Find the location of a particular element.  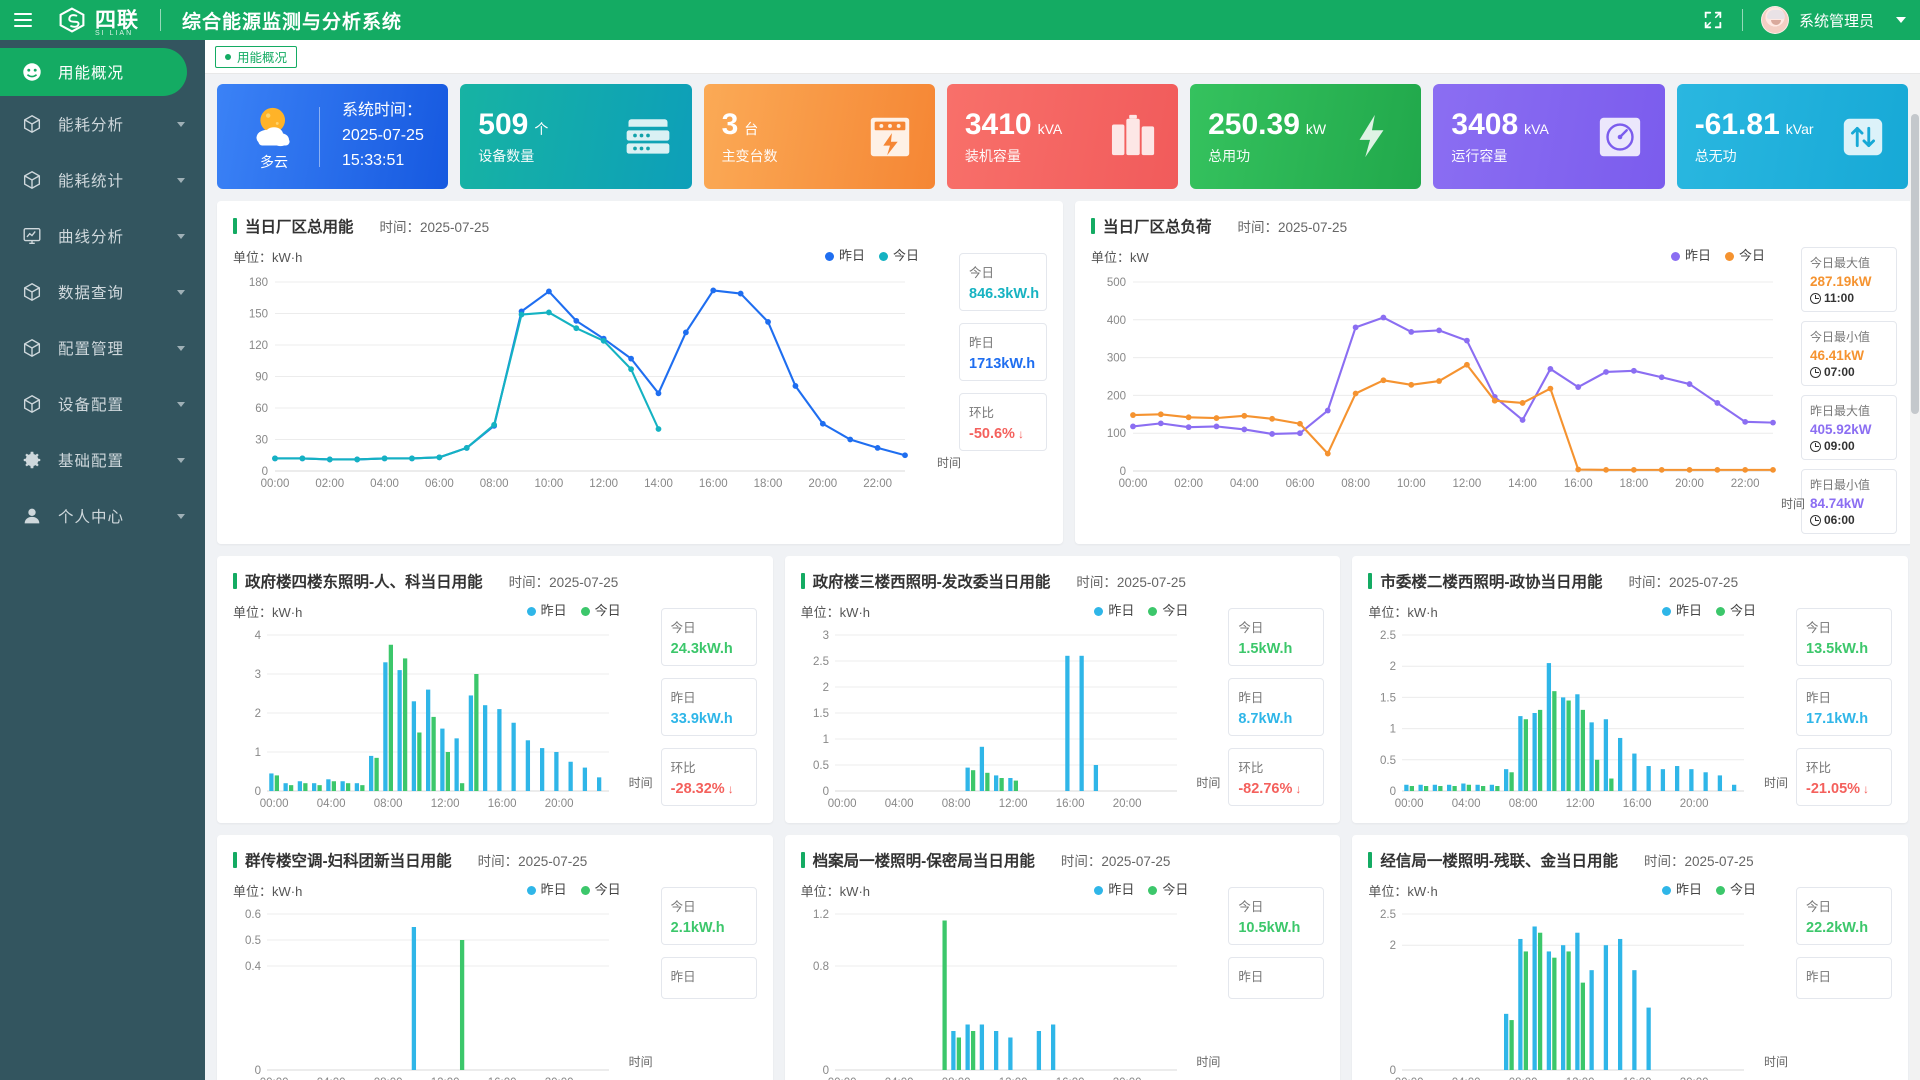

sidebar-item-8: 基础配置 is located at coordinates (102, 460).